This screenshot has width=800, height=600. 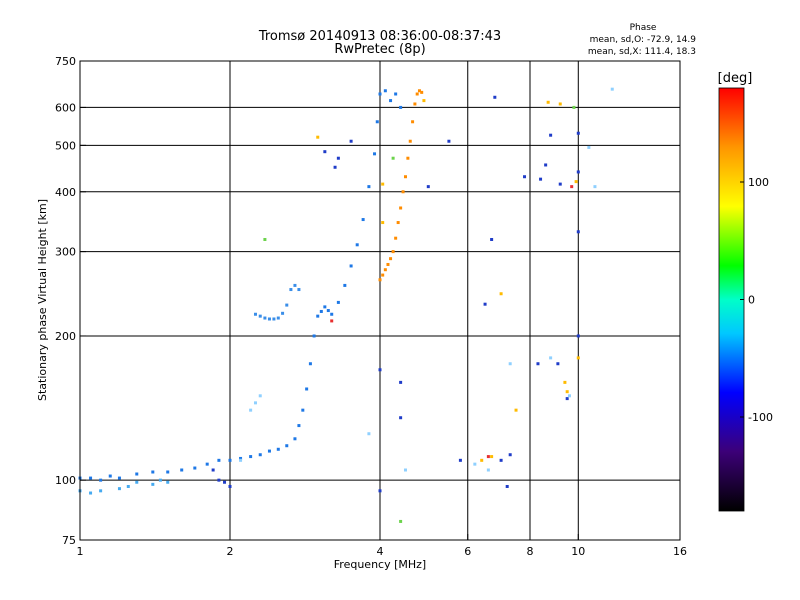 I want to click on colorbar-label: [deg], so click(x=735, y=78).